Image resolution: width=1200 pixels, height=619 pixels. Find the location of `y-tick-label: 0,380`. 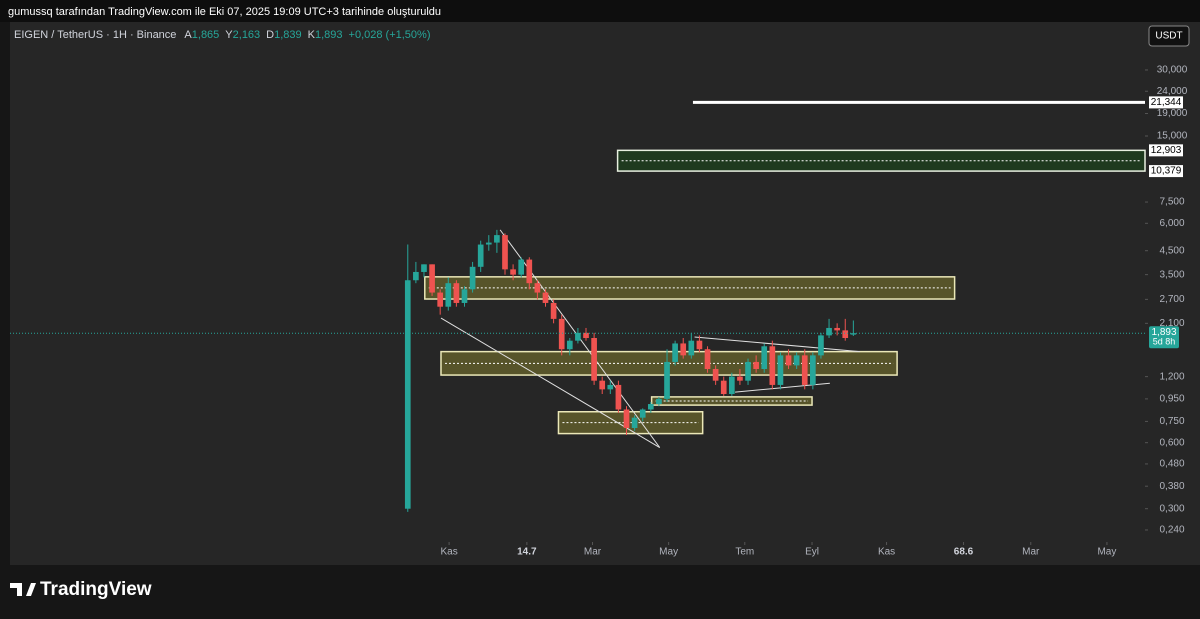

y-tick-label: 0,380 is located at coordinates (1171, 486).